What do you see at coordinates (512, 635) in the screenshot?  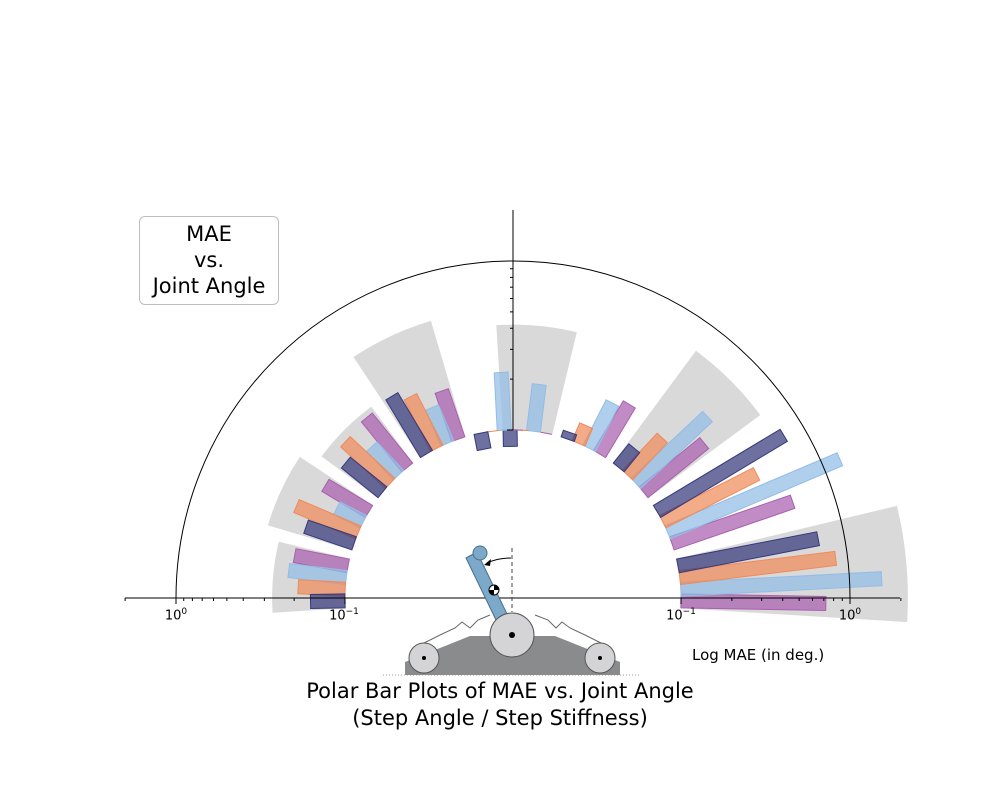 I see `joint-axle` at bounding box center [512, 635].